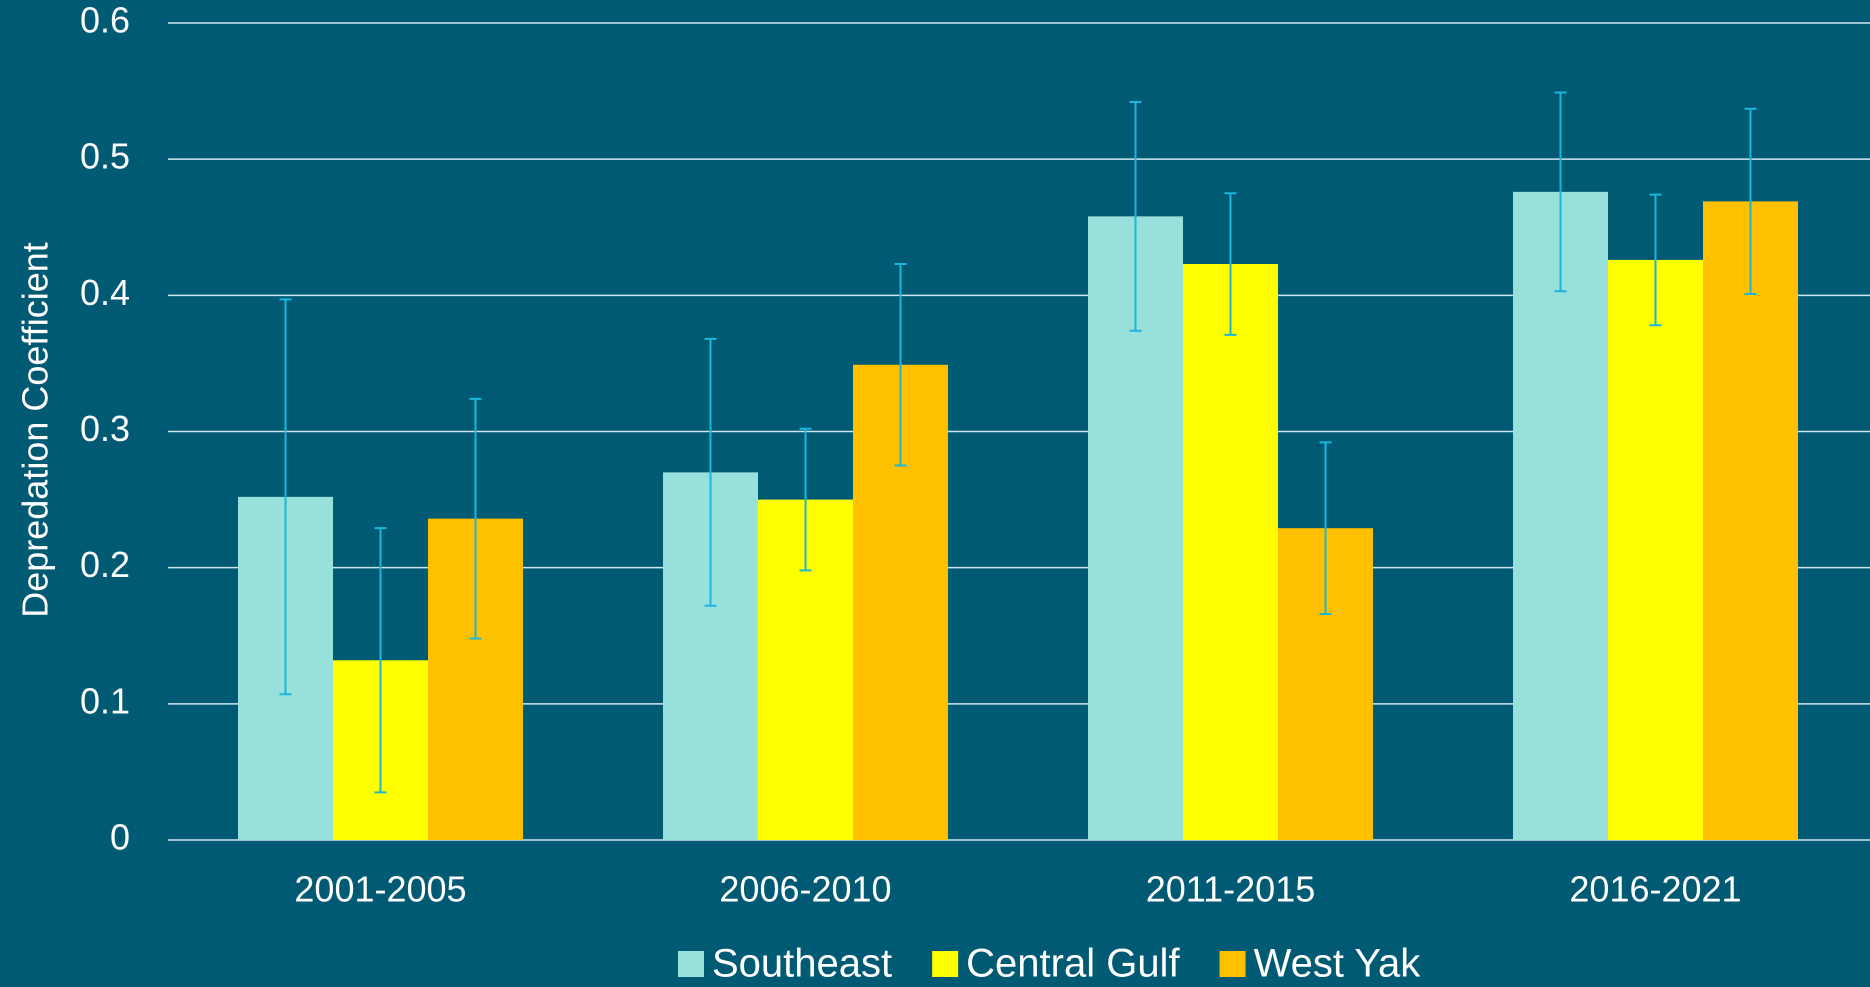 Image resolution: width=1870 pixels, height=987 pixels. What do you see at coordinates (1338, 964) in the screenshot?
I see `legend-label: West Yak` at bounding box center [1338, 964].